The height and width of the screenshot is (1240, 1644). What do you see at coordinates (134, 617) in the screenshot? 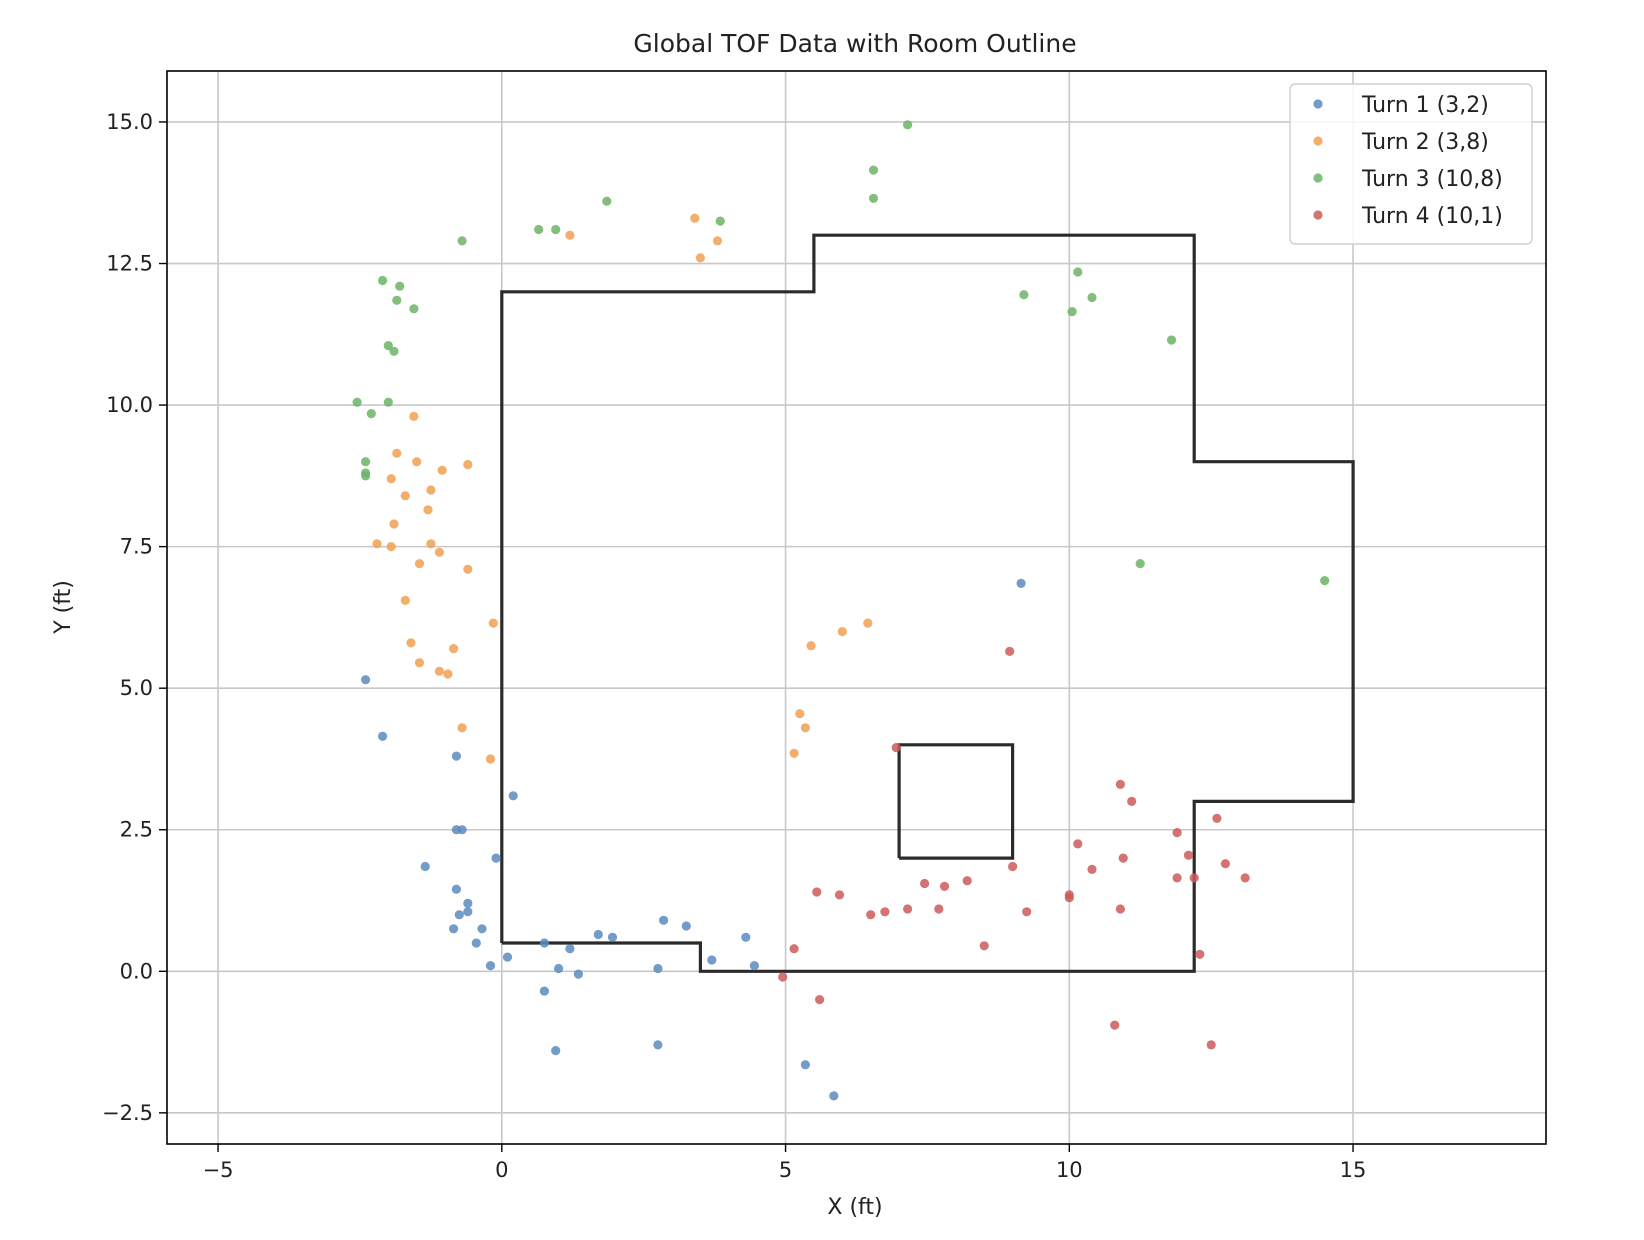
I see `y-axis-ticks: −2.5 0.0 2.5 5.0 7.5 10.0 12.5 15.0` at bounding box center [134, 617].